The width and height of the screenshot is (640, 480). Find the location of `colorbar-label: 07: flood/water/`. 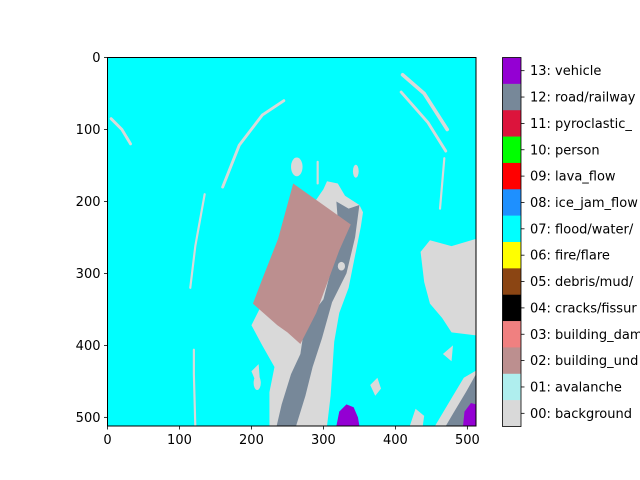

colorbar-label: 07: flood/water/ is located at coordinates (582, 229).